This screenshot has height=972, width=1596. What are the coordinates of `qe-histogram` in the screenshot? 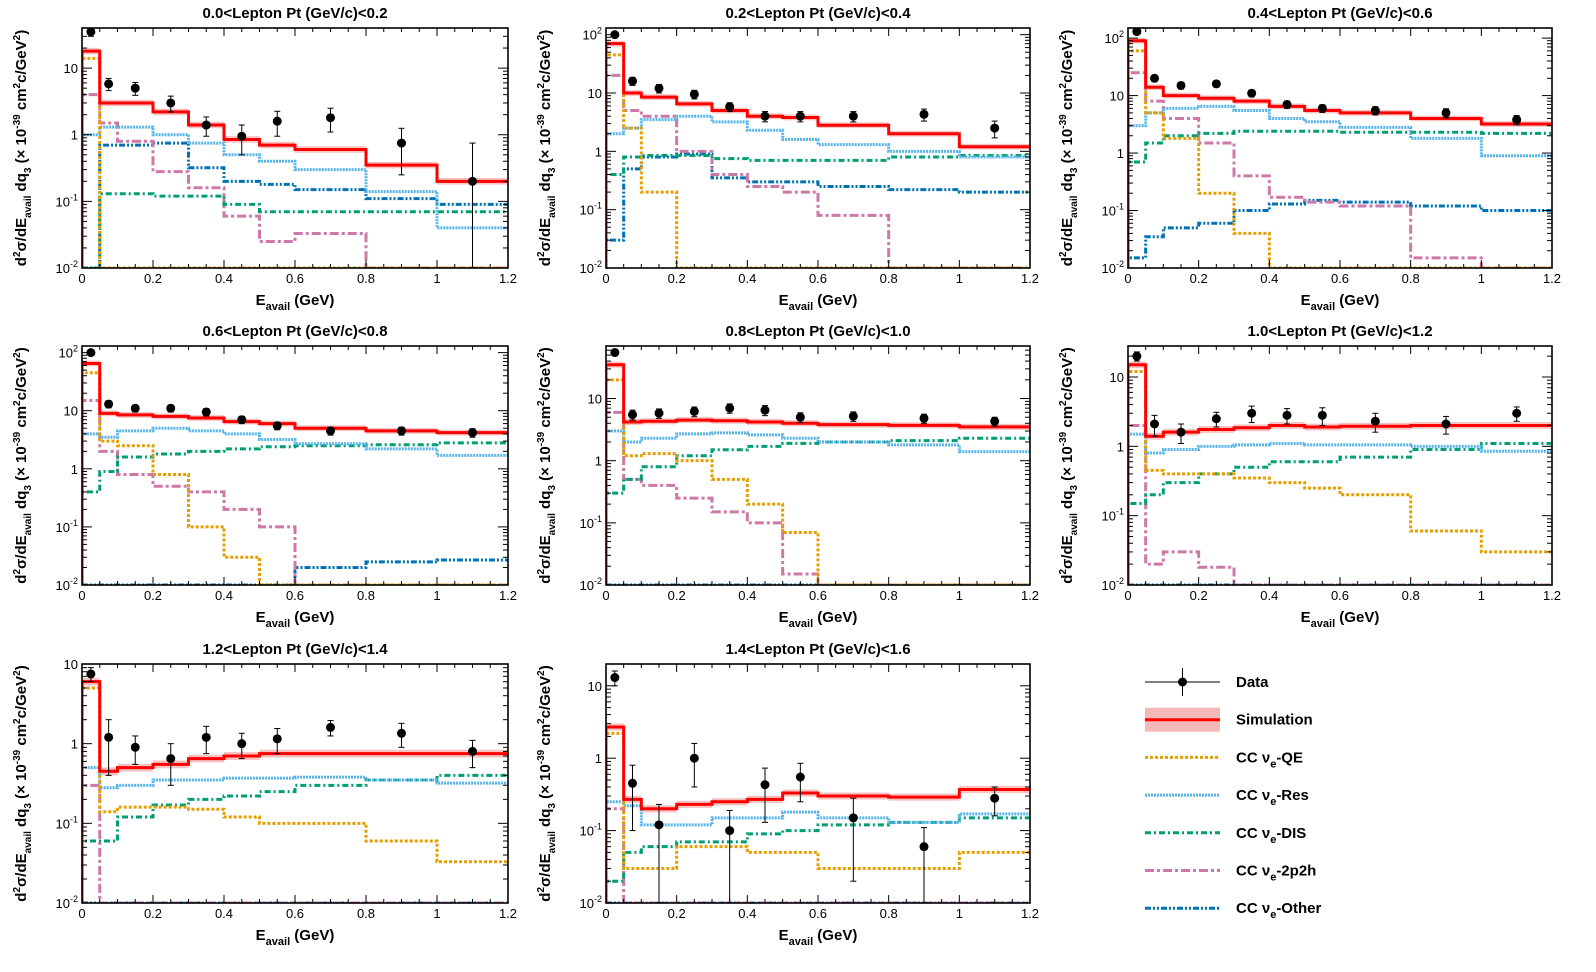 It's located at (295, 162).